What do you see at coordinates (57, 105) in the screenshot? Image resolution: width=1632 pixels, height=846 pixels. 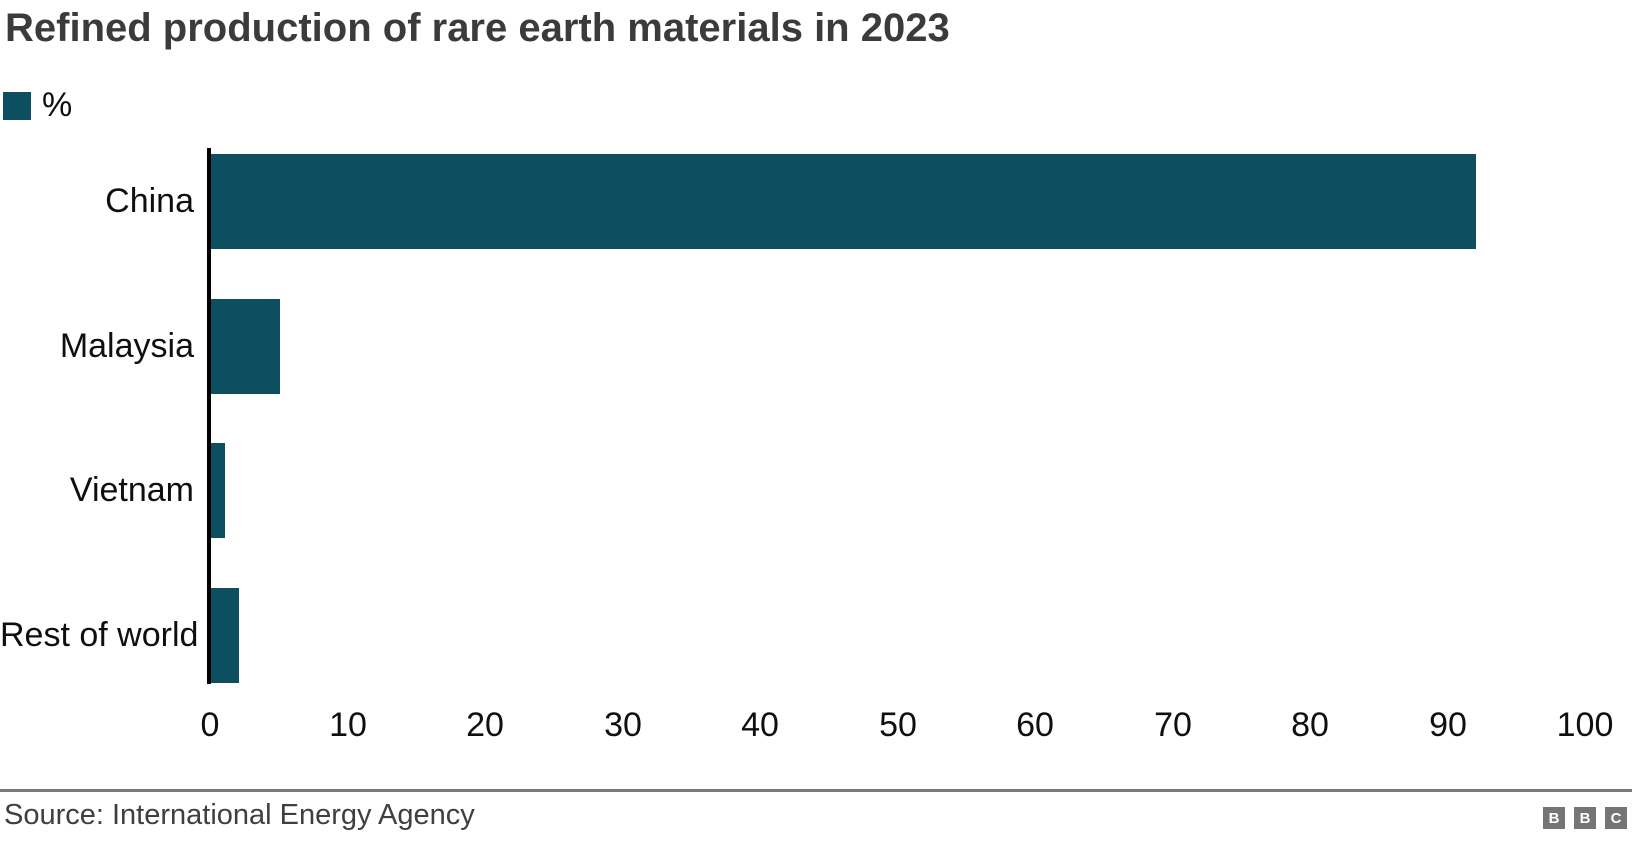 I see `legend-label: %` at bounding box center [57, 105].